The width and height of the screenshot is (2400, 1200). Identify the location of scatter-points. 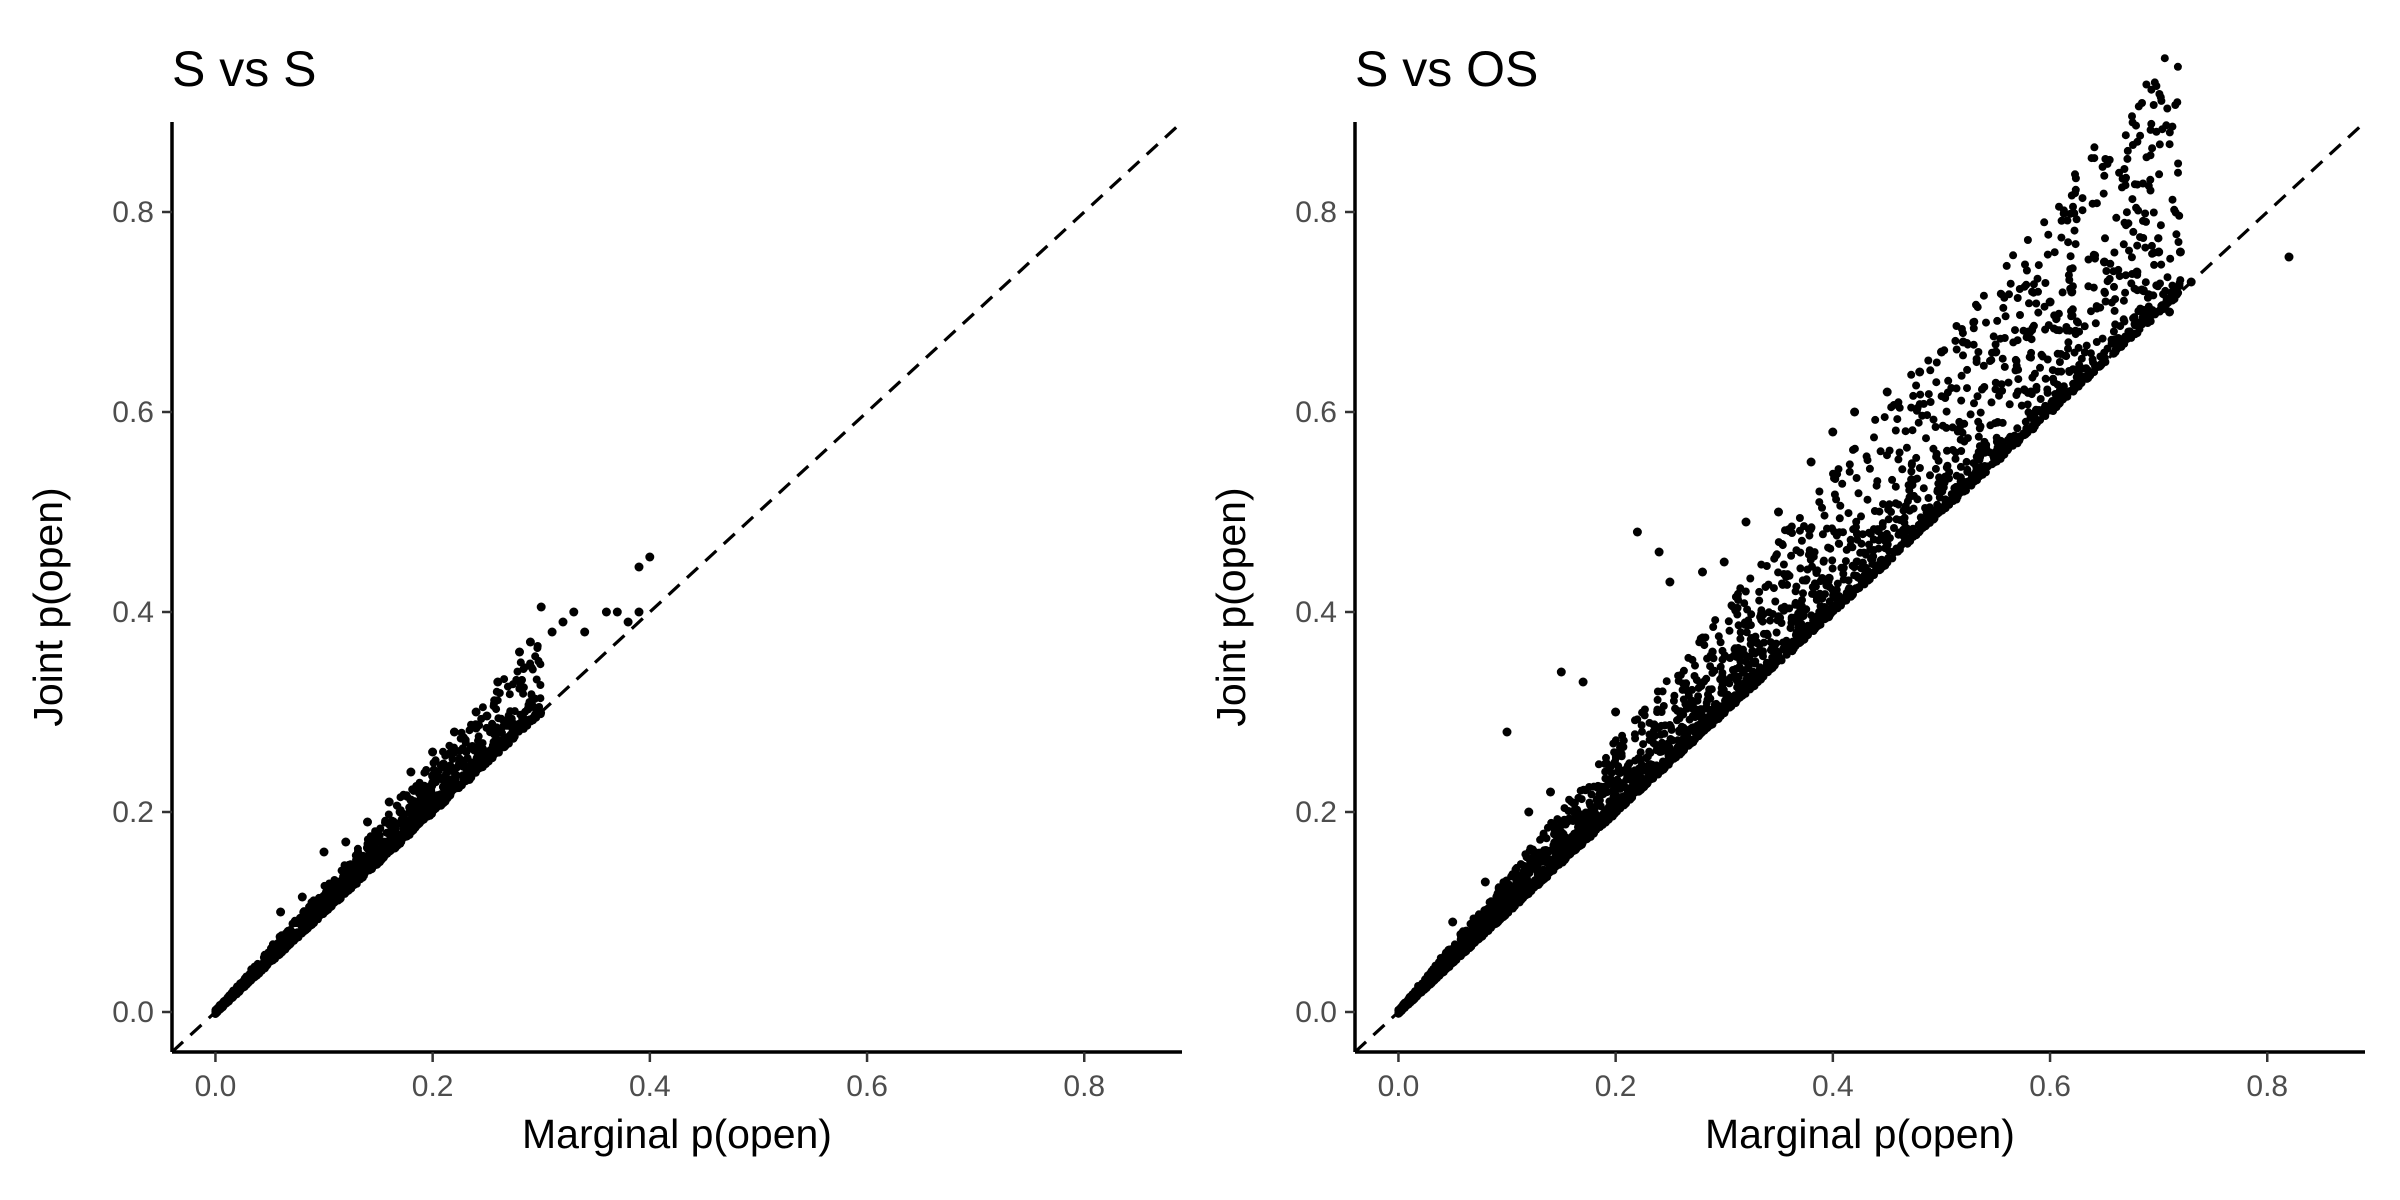
(433, 785).